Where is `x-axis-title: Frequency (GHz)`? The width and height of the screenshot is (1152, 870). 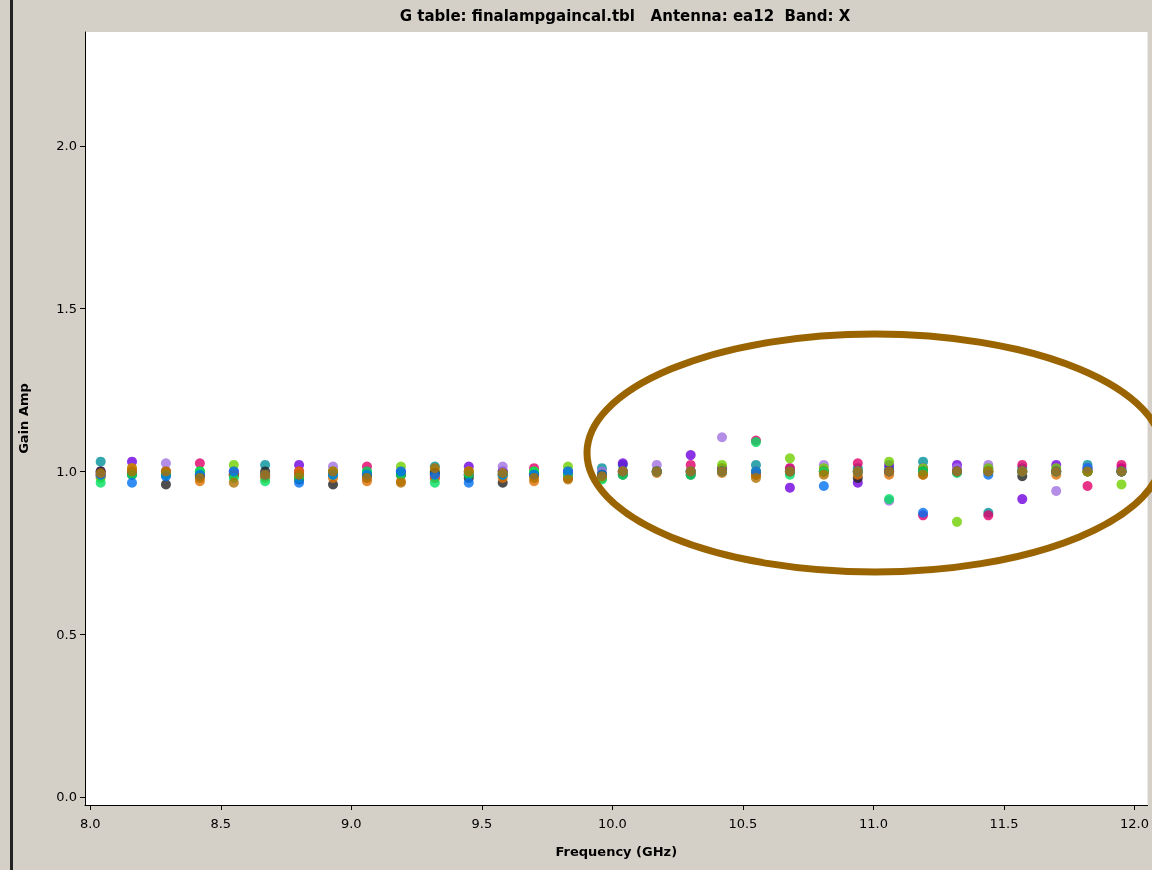
x-axis-title: Frequency (GHz) is located at coordinates (616, 851).